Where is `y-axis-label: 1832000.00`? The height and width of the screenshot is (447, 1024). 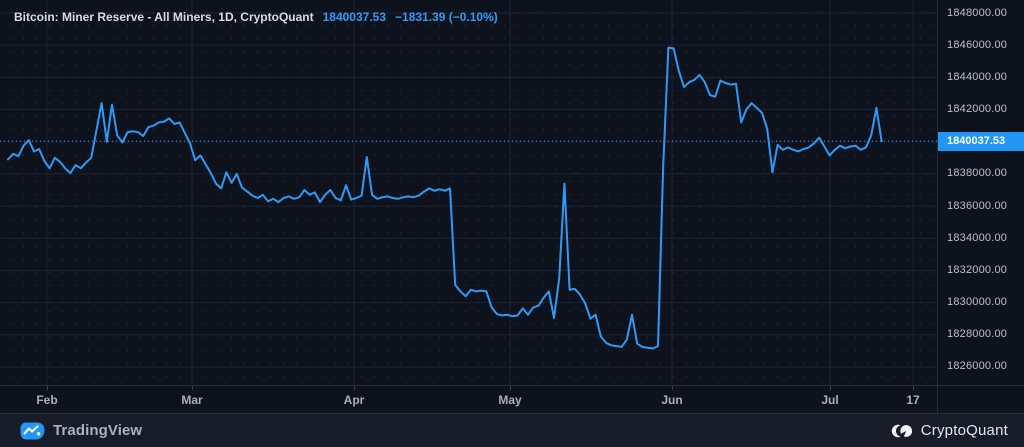
y-axis-label: 1832000.00 is located at coordinates (977, 269).